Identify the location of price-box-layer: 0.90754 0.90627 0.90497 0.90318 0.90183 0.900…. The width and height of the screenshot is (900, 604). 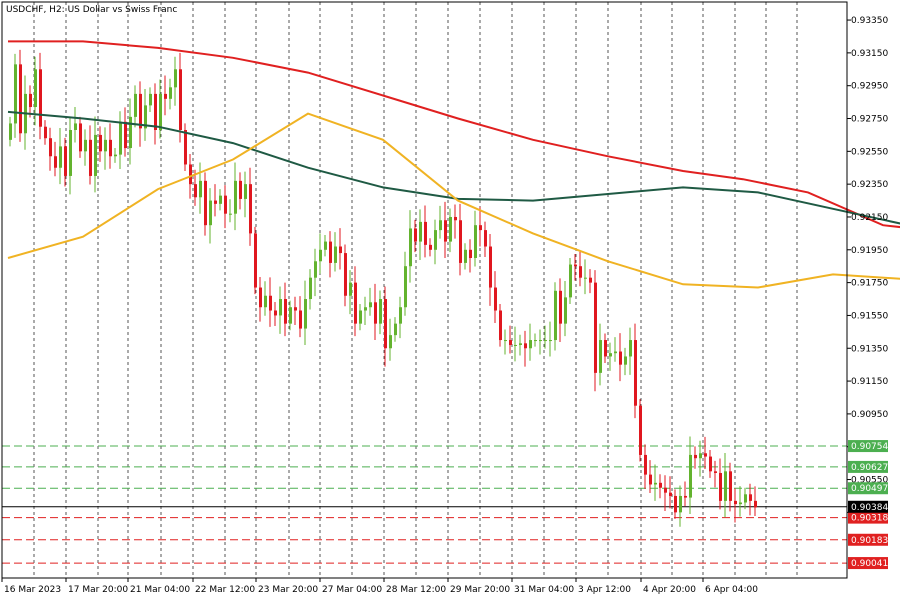
(868, 505).